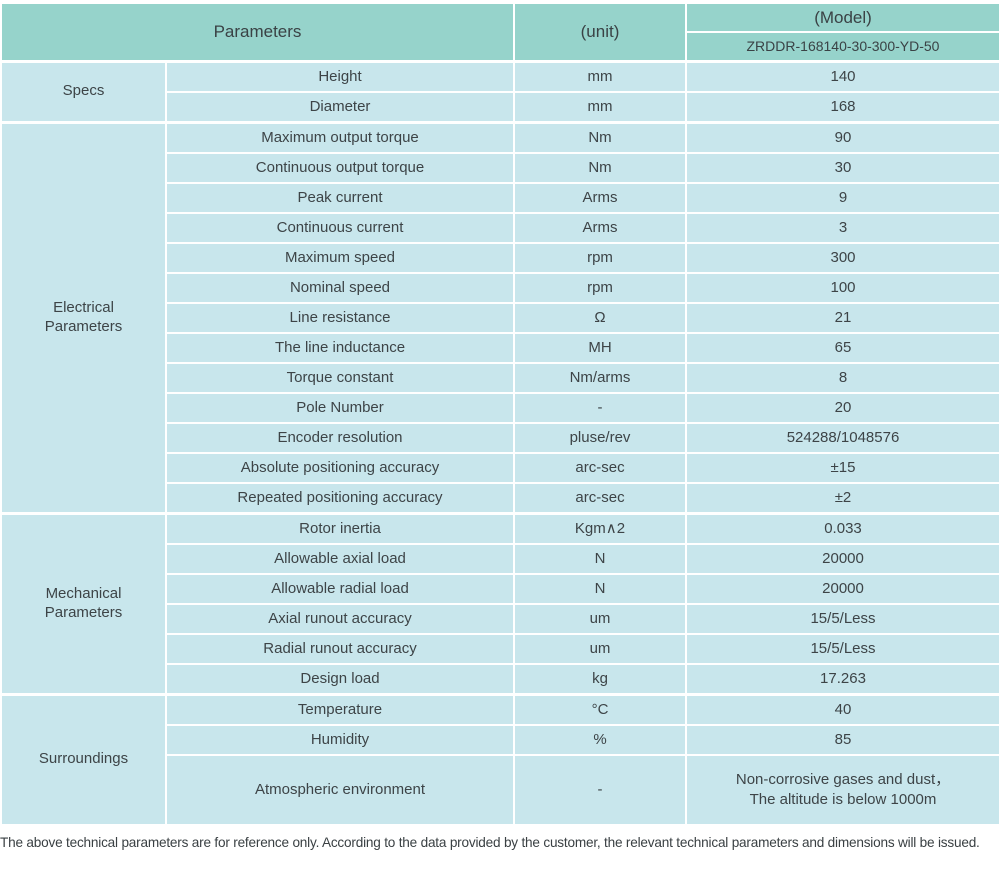 The height and width of the screenshot is (884, 999). Describe the element at coordinates (83, 603) in the screenshot. I see `section-label-mechanical: Mechanical Parameters` at that location.